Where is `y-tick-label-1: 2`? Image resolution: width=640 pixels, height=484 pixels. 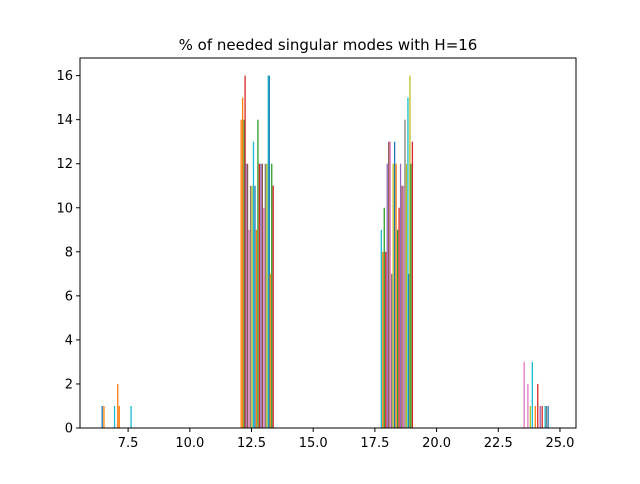
y-tick-label-1: 2 is located at coordinates (69, 384).